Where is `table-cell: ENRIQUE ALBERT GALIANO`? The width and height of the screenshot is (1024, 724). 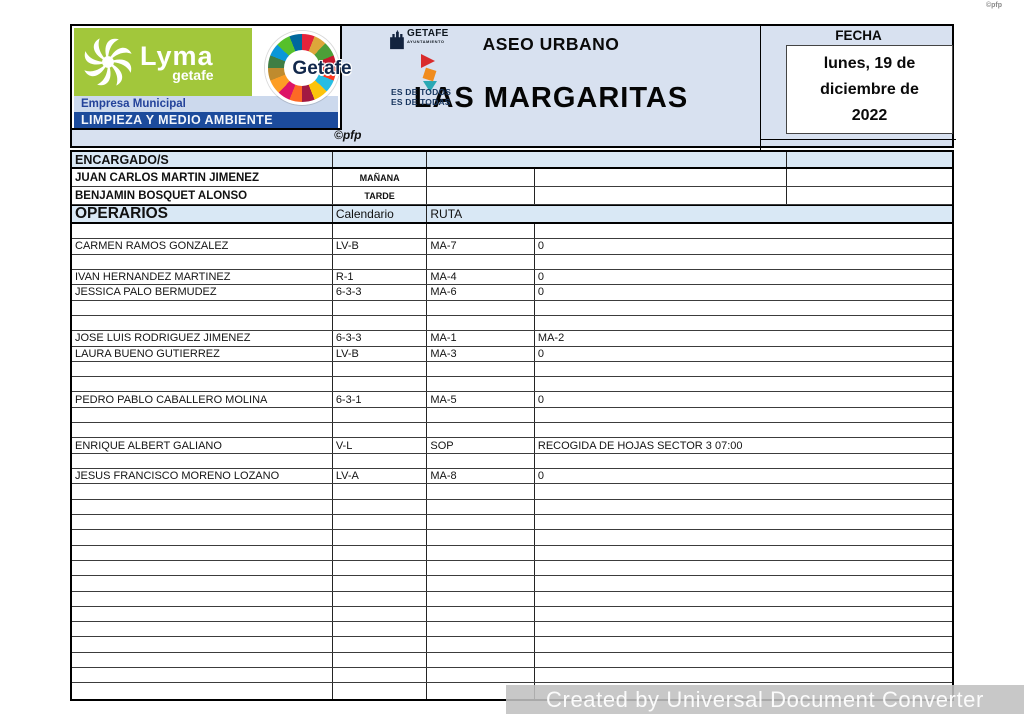
table-cell: ENRIQUE ALBERT GALIANO is located at coordinates (202, 445).